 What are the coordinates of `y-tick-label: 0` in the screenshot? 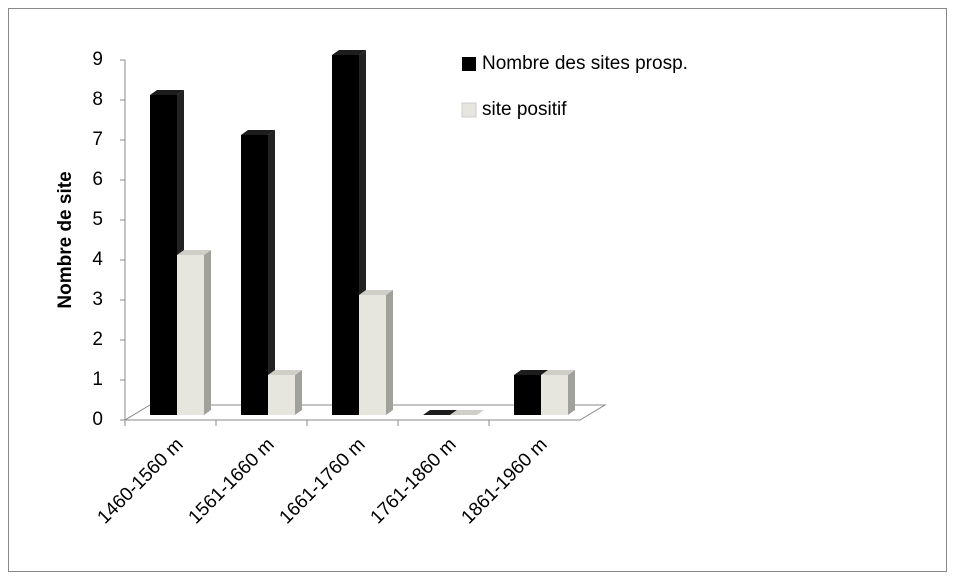 It's located at (97, 419).